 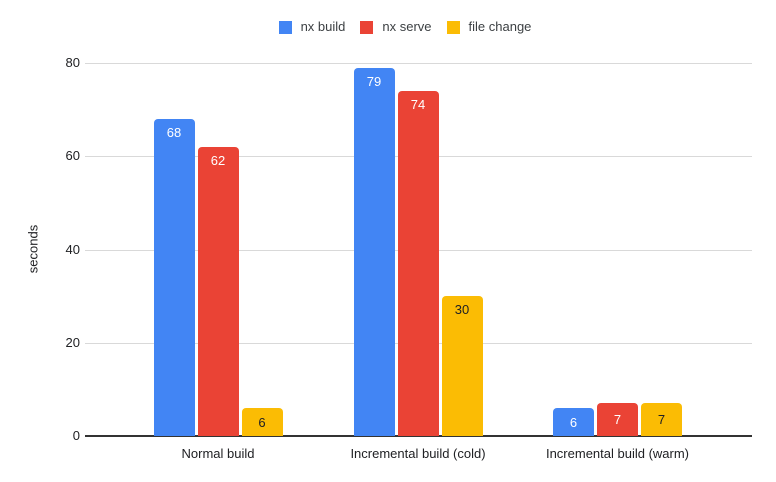 I want to click on legend-swatch-nx-serve, so click(x=367, y=27).